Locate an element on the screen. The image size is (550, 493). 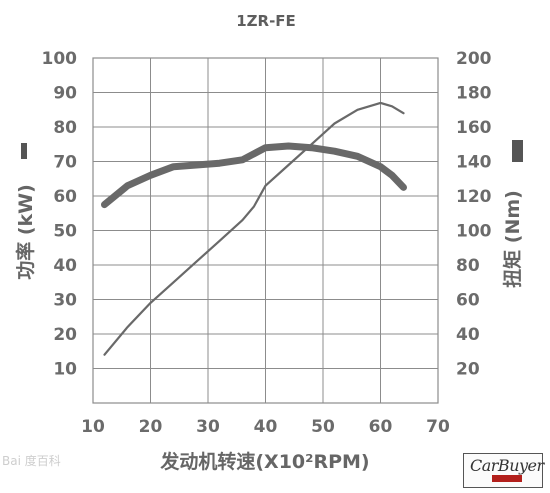
y-right-tick-label: 100 is located at coordinates (474, 232).